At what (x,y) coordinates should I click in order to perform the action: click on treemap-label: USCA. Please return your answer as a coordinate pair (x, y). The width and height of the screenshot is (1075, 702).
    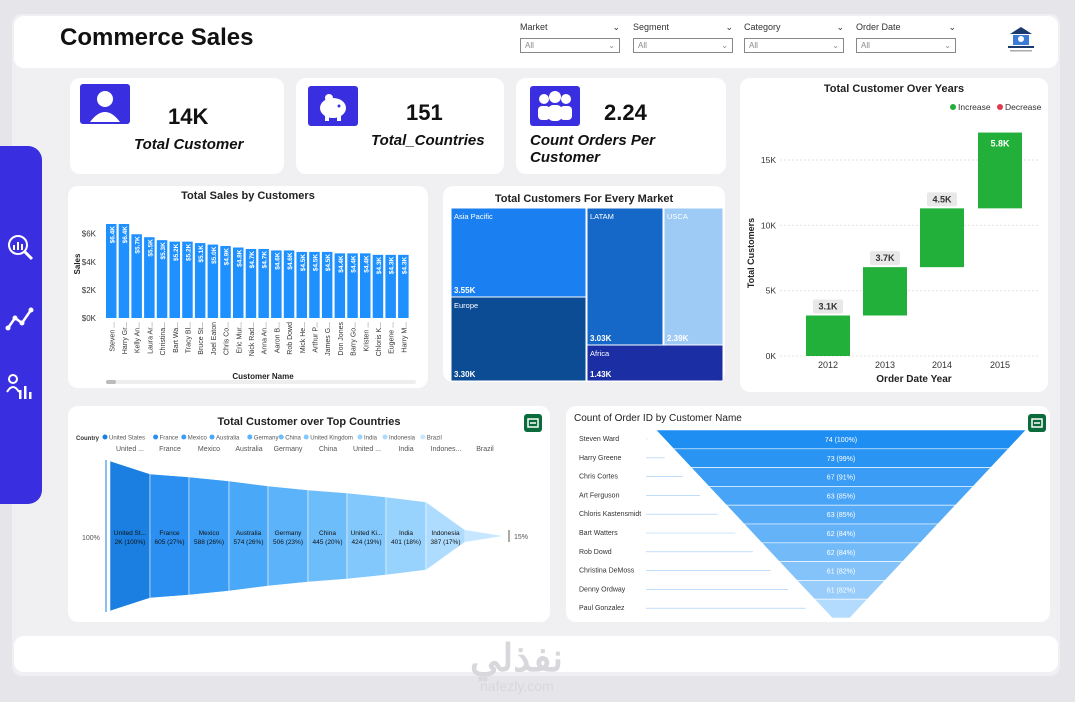
    Looking at the image, I should click on (677, 216).